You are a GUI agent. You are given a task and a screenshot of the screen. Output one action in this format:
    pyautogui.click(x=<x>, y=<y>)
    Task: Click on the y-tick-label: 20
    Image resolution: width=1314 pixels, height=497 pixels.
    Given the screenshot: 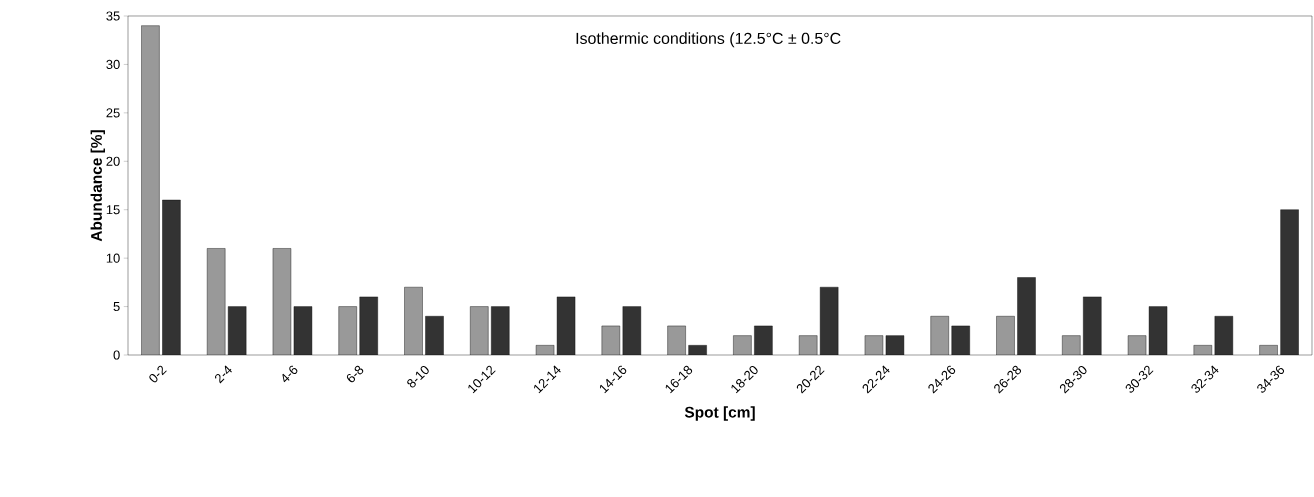 What is the action you would take?
    pyautogui.click(x=113, y=161)
    